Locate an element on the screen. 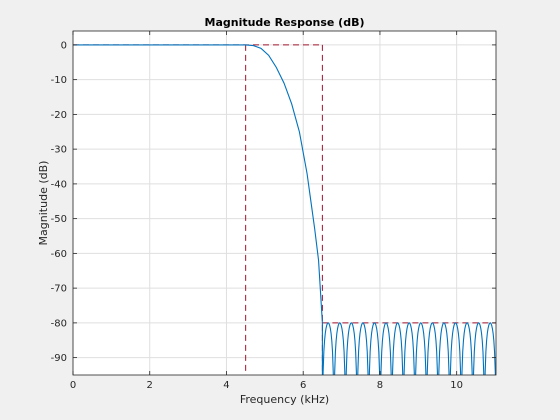 This screenshot has height=420, width=560. y-tick-label: -90 is located at coordinates (59, 358).